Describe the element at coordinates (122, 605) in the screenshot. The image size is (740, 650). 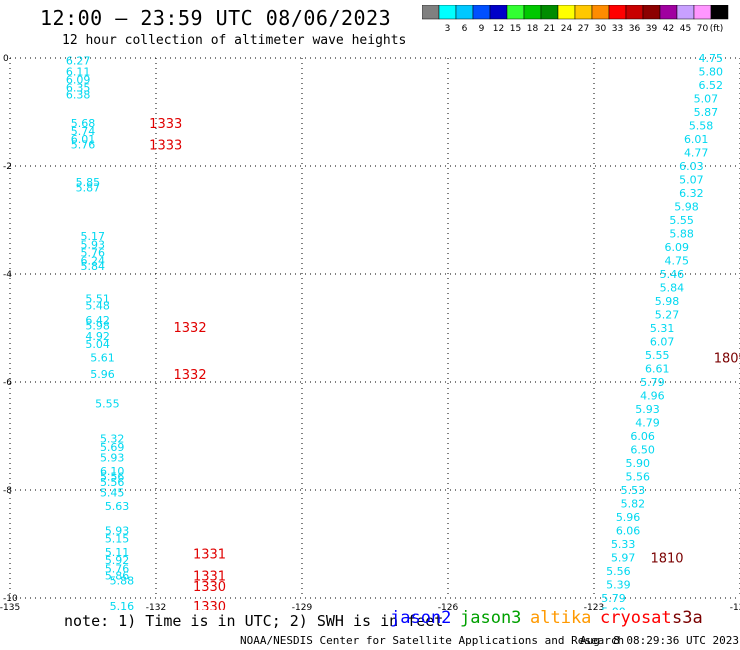
I see `swh-data-point: 5.16` at that location.